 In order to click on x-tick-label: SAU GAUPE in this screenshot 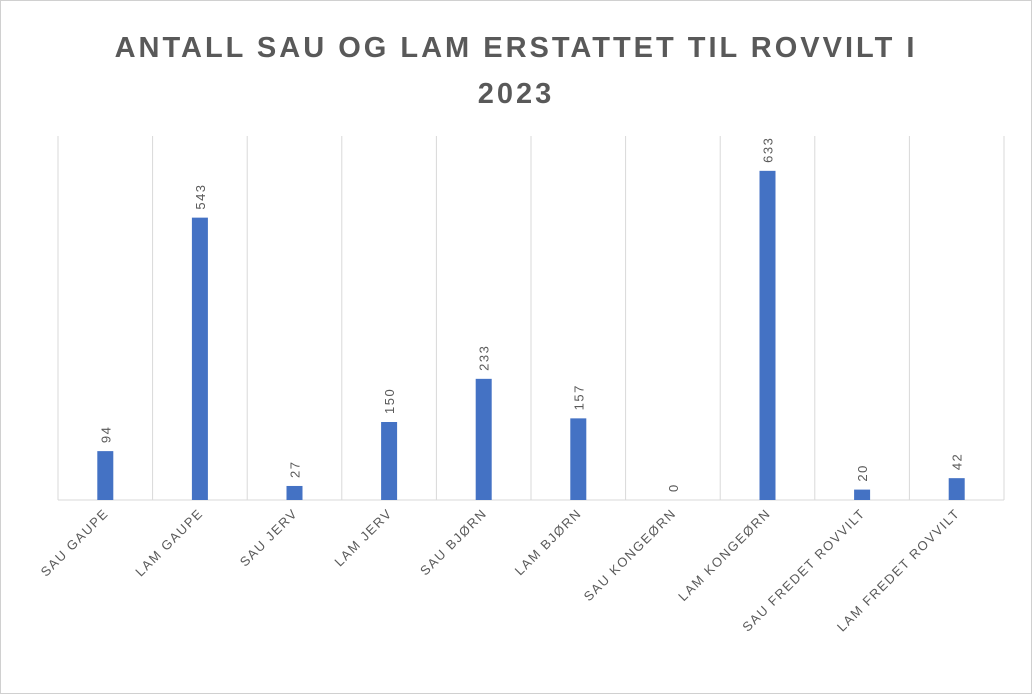, I will do `click(75, 543)`.